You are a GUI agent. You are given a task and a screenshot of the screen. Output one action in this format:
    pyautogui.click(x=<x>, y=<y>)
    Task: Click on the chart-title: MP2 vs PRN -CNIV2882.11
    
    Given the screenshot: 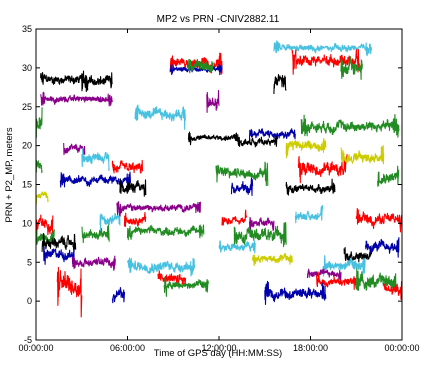 What is the action you would take?
    pyautogui.click(x=218, y=19)
    